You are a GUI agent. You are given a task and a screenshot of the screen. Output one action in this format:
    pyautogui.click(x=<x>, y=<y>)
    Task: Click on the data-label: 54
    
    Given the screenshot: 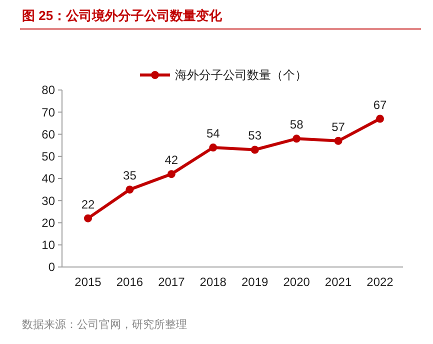 What is the action you would take?
    pyautogui.click(x=213, y=133)
    